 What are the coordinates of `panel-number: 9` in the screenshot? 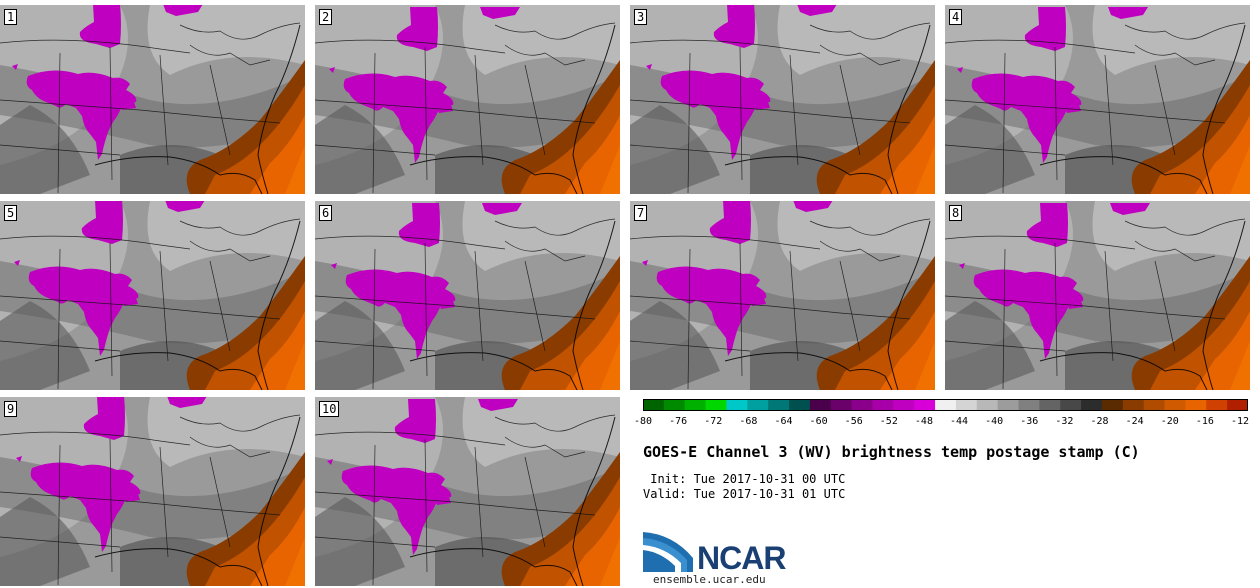 It's located at (11, 409).